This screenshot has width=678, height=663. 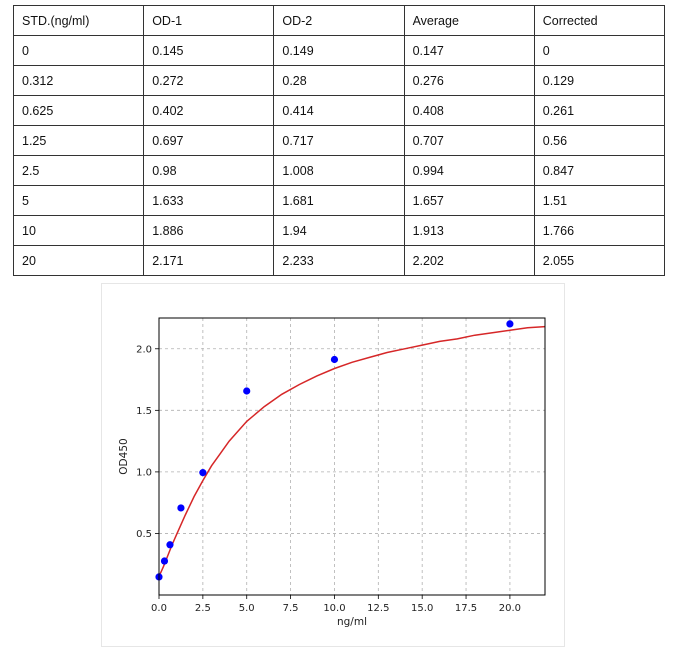 What do you see at coordinates (291, 608) in the screenshot?
I see `x-tick-label: 7.5` at bounding box center [291, 608].